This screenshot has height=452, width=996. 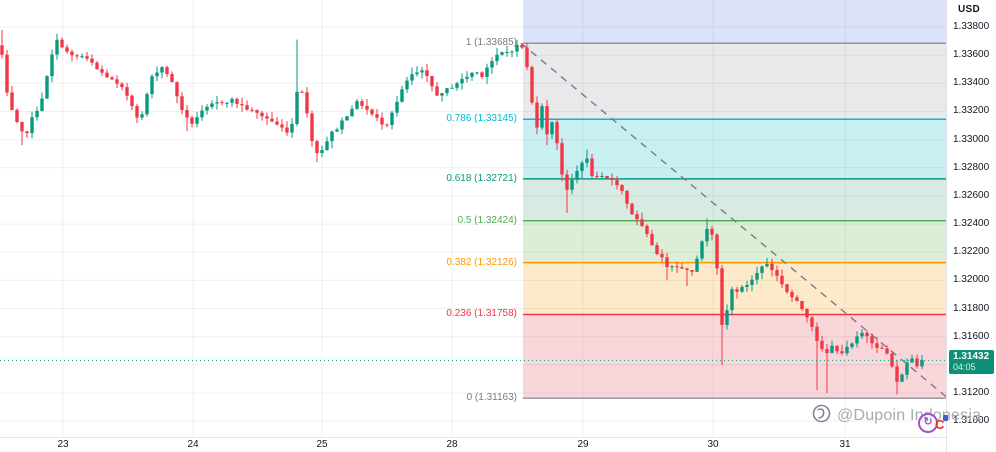 I want to click on last-price-badge: 1.31432 04:05, so click(x=971, y=362).